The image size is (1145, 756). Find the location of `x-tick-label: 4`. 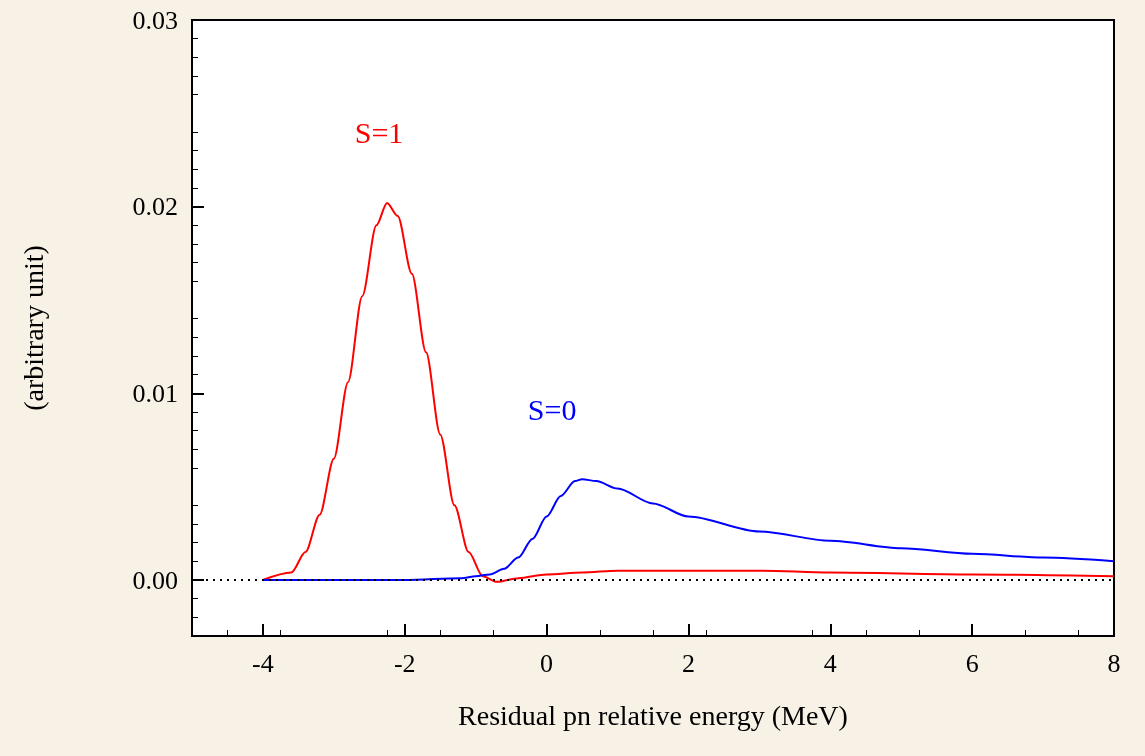

x-tick-label: 4 is located at coordinates (830, 663).